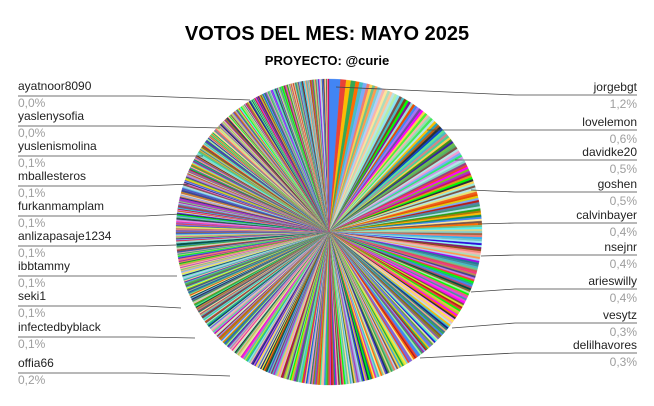 The height and width of the screenshot is (406, 654). I want to click on slice-label-name: goshen, so click(617, 184).